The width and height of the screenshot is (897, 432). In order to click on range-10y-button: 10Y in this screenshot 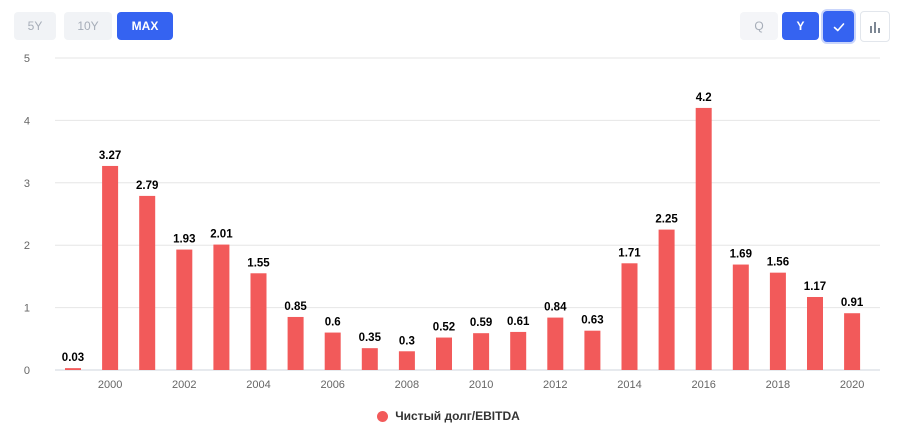, I will do `click(88, 26)`.